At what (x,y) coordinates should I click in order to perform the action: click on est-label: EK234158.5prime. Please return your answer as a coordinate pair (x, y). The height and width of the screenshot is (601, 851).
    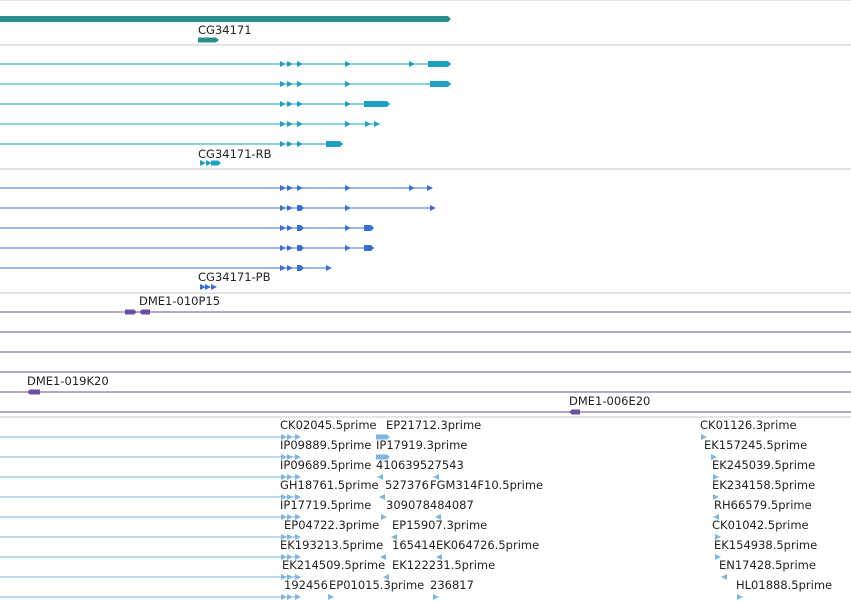
    Looking at the image, I should click on (764, 485).